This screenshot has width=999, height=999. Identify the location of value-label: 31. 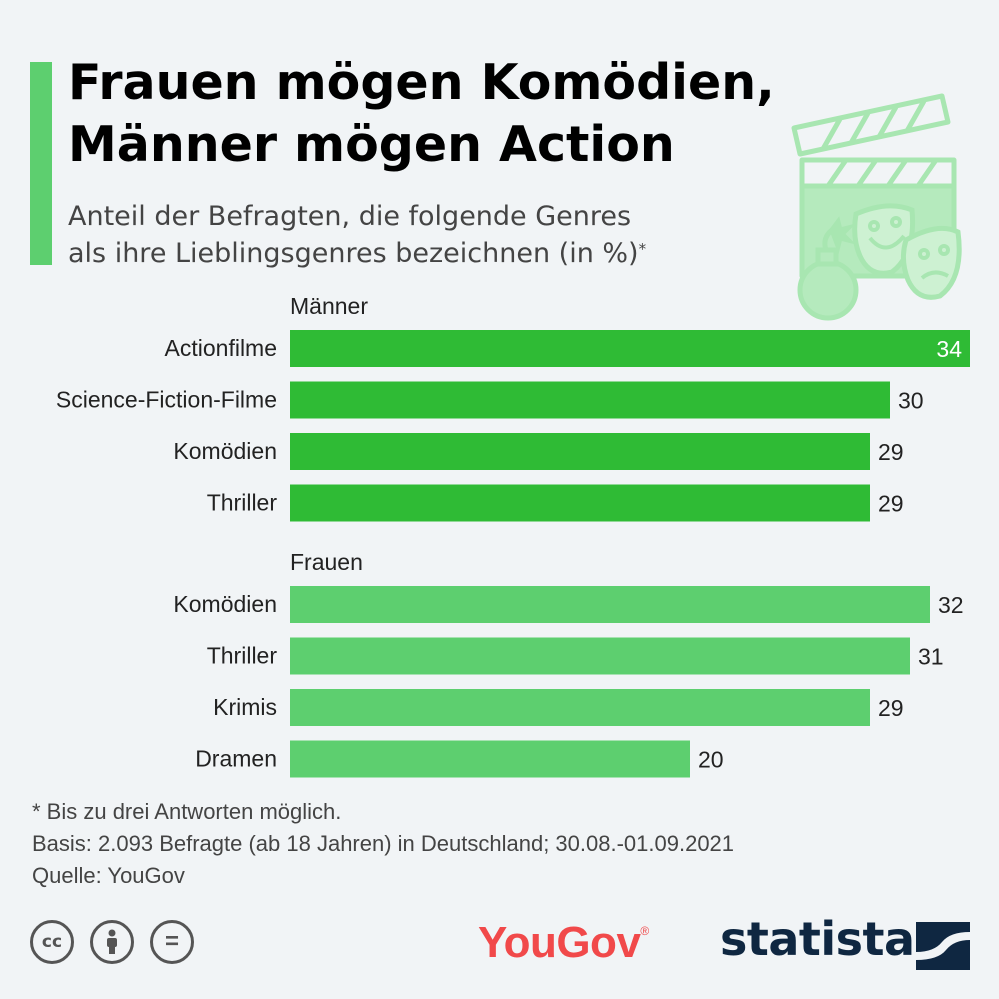
(931, 657).